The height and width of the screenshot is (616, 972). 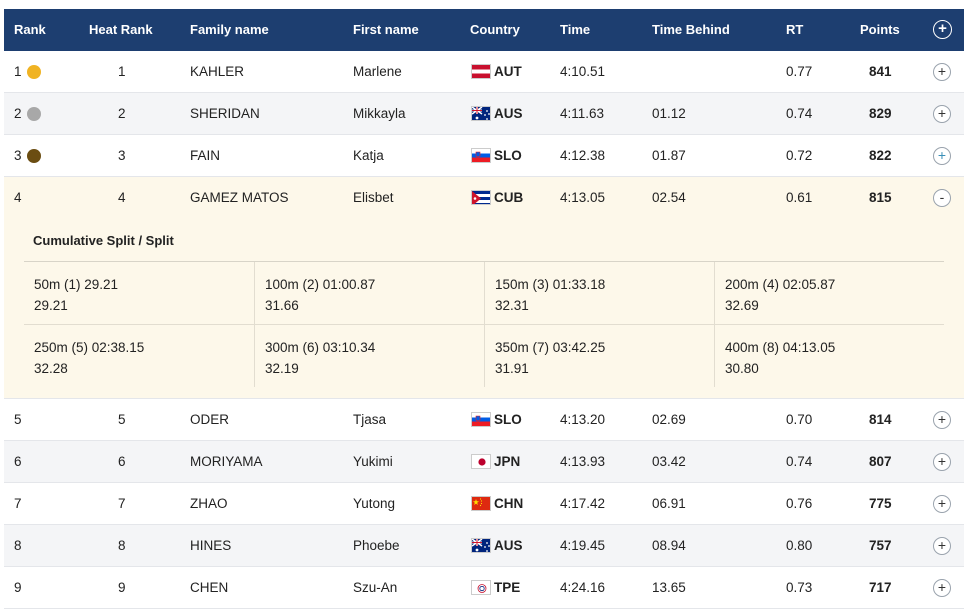 I want to click on rank: 1, so click(x=18, y=71).